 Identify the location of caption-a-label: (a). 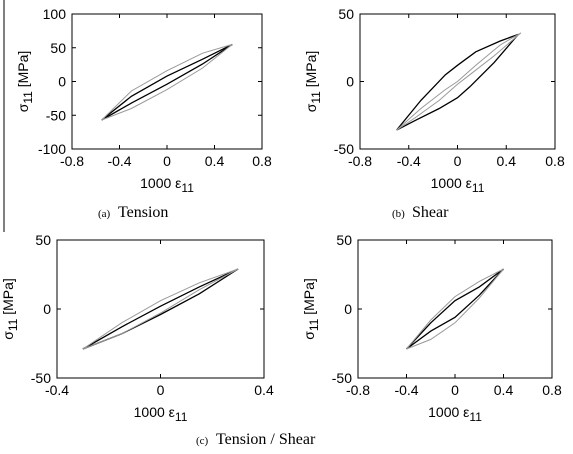
(104, 214).